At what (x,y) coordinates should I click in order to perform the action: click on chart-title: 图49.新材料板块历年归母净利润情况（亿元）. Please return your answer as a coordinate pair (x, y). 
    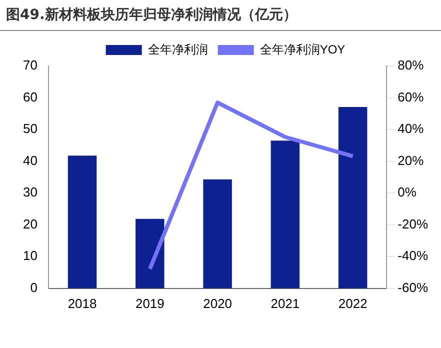
    Looking at the image, I should click on (151, 15).